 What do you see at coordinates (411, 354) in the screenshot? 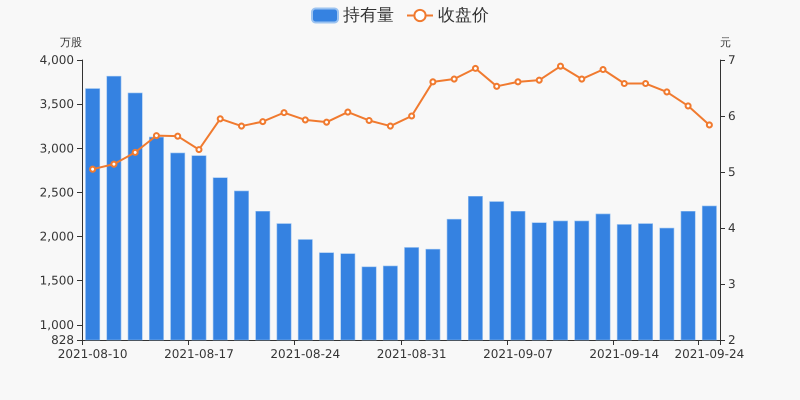
I see `x-tick-label: 2021-08-31` at bounding box center [411, 354].